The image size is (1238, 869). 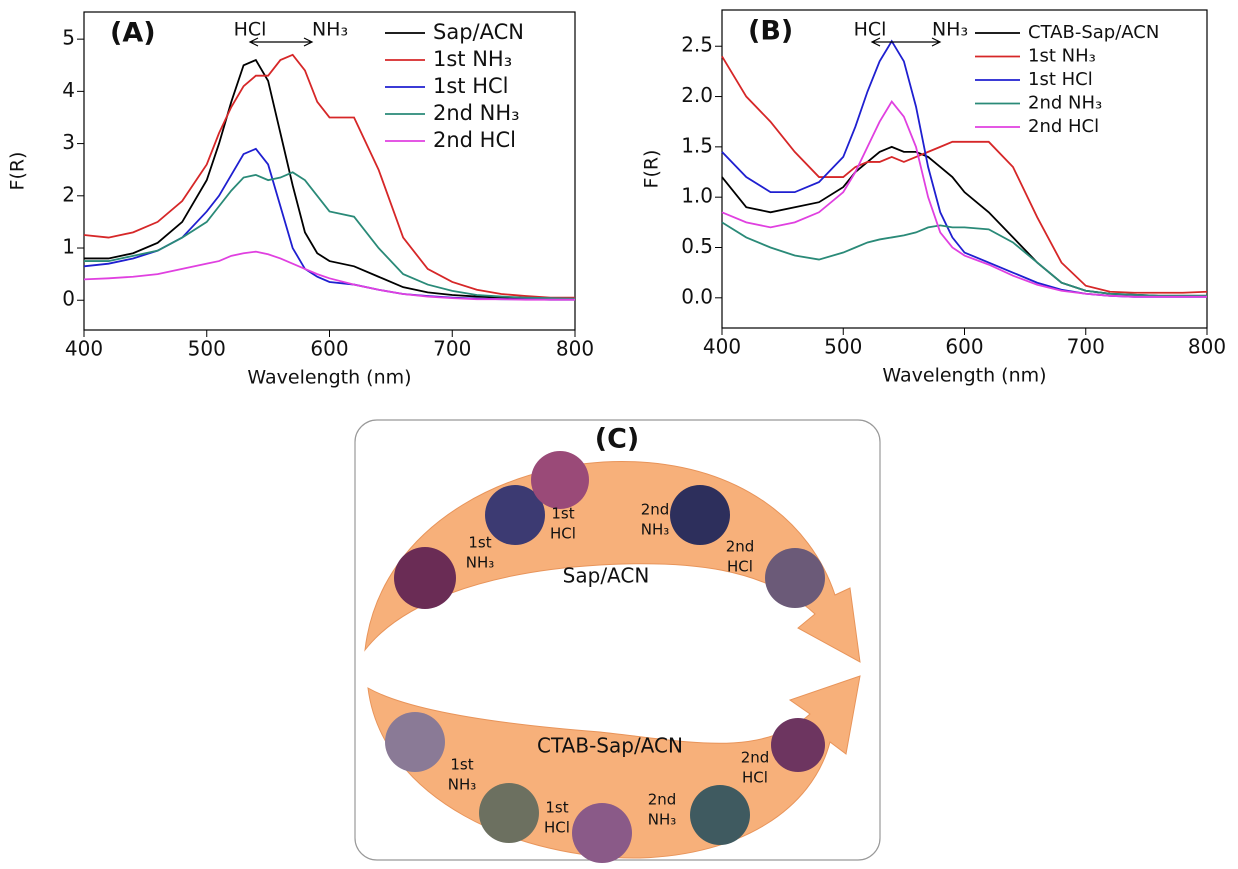 I want to click on row-label: CTAB-Sap/ACN, so click(x=610, y=746).